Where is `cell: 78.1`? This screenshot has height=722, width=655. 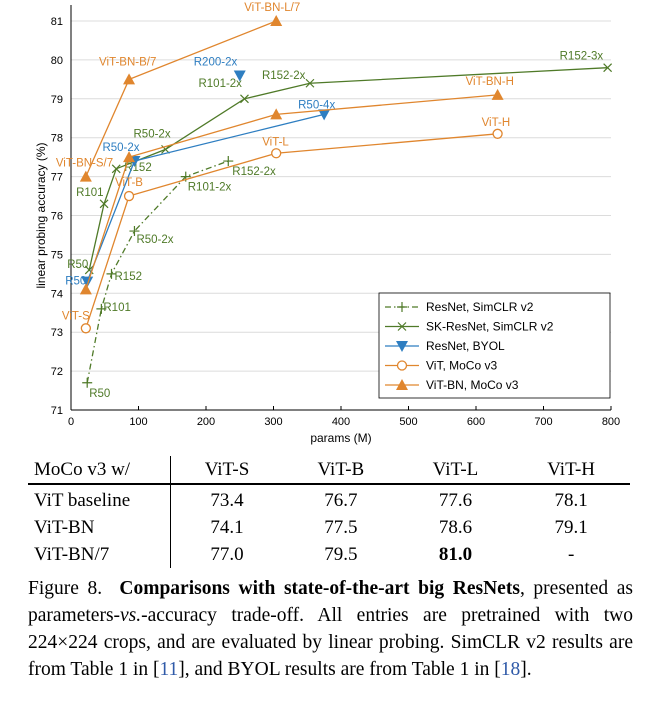
cell: 78.1 is located at coordinates (571, 500).